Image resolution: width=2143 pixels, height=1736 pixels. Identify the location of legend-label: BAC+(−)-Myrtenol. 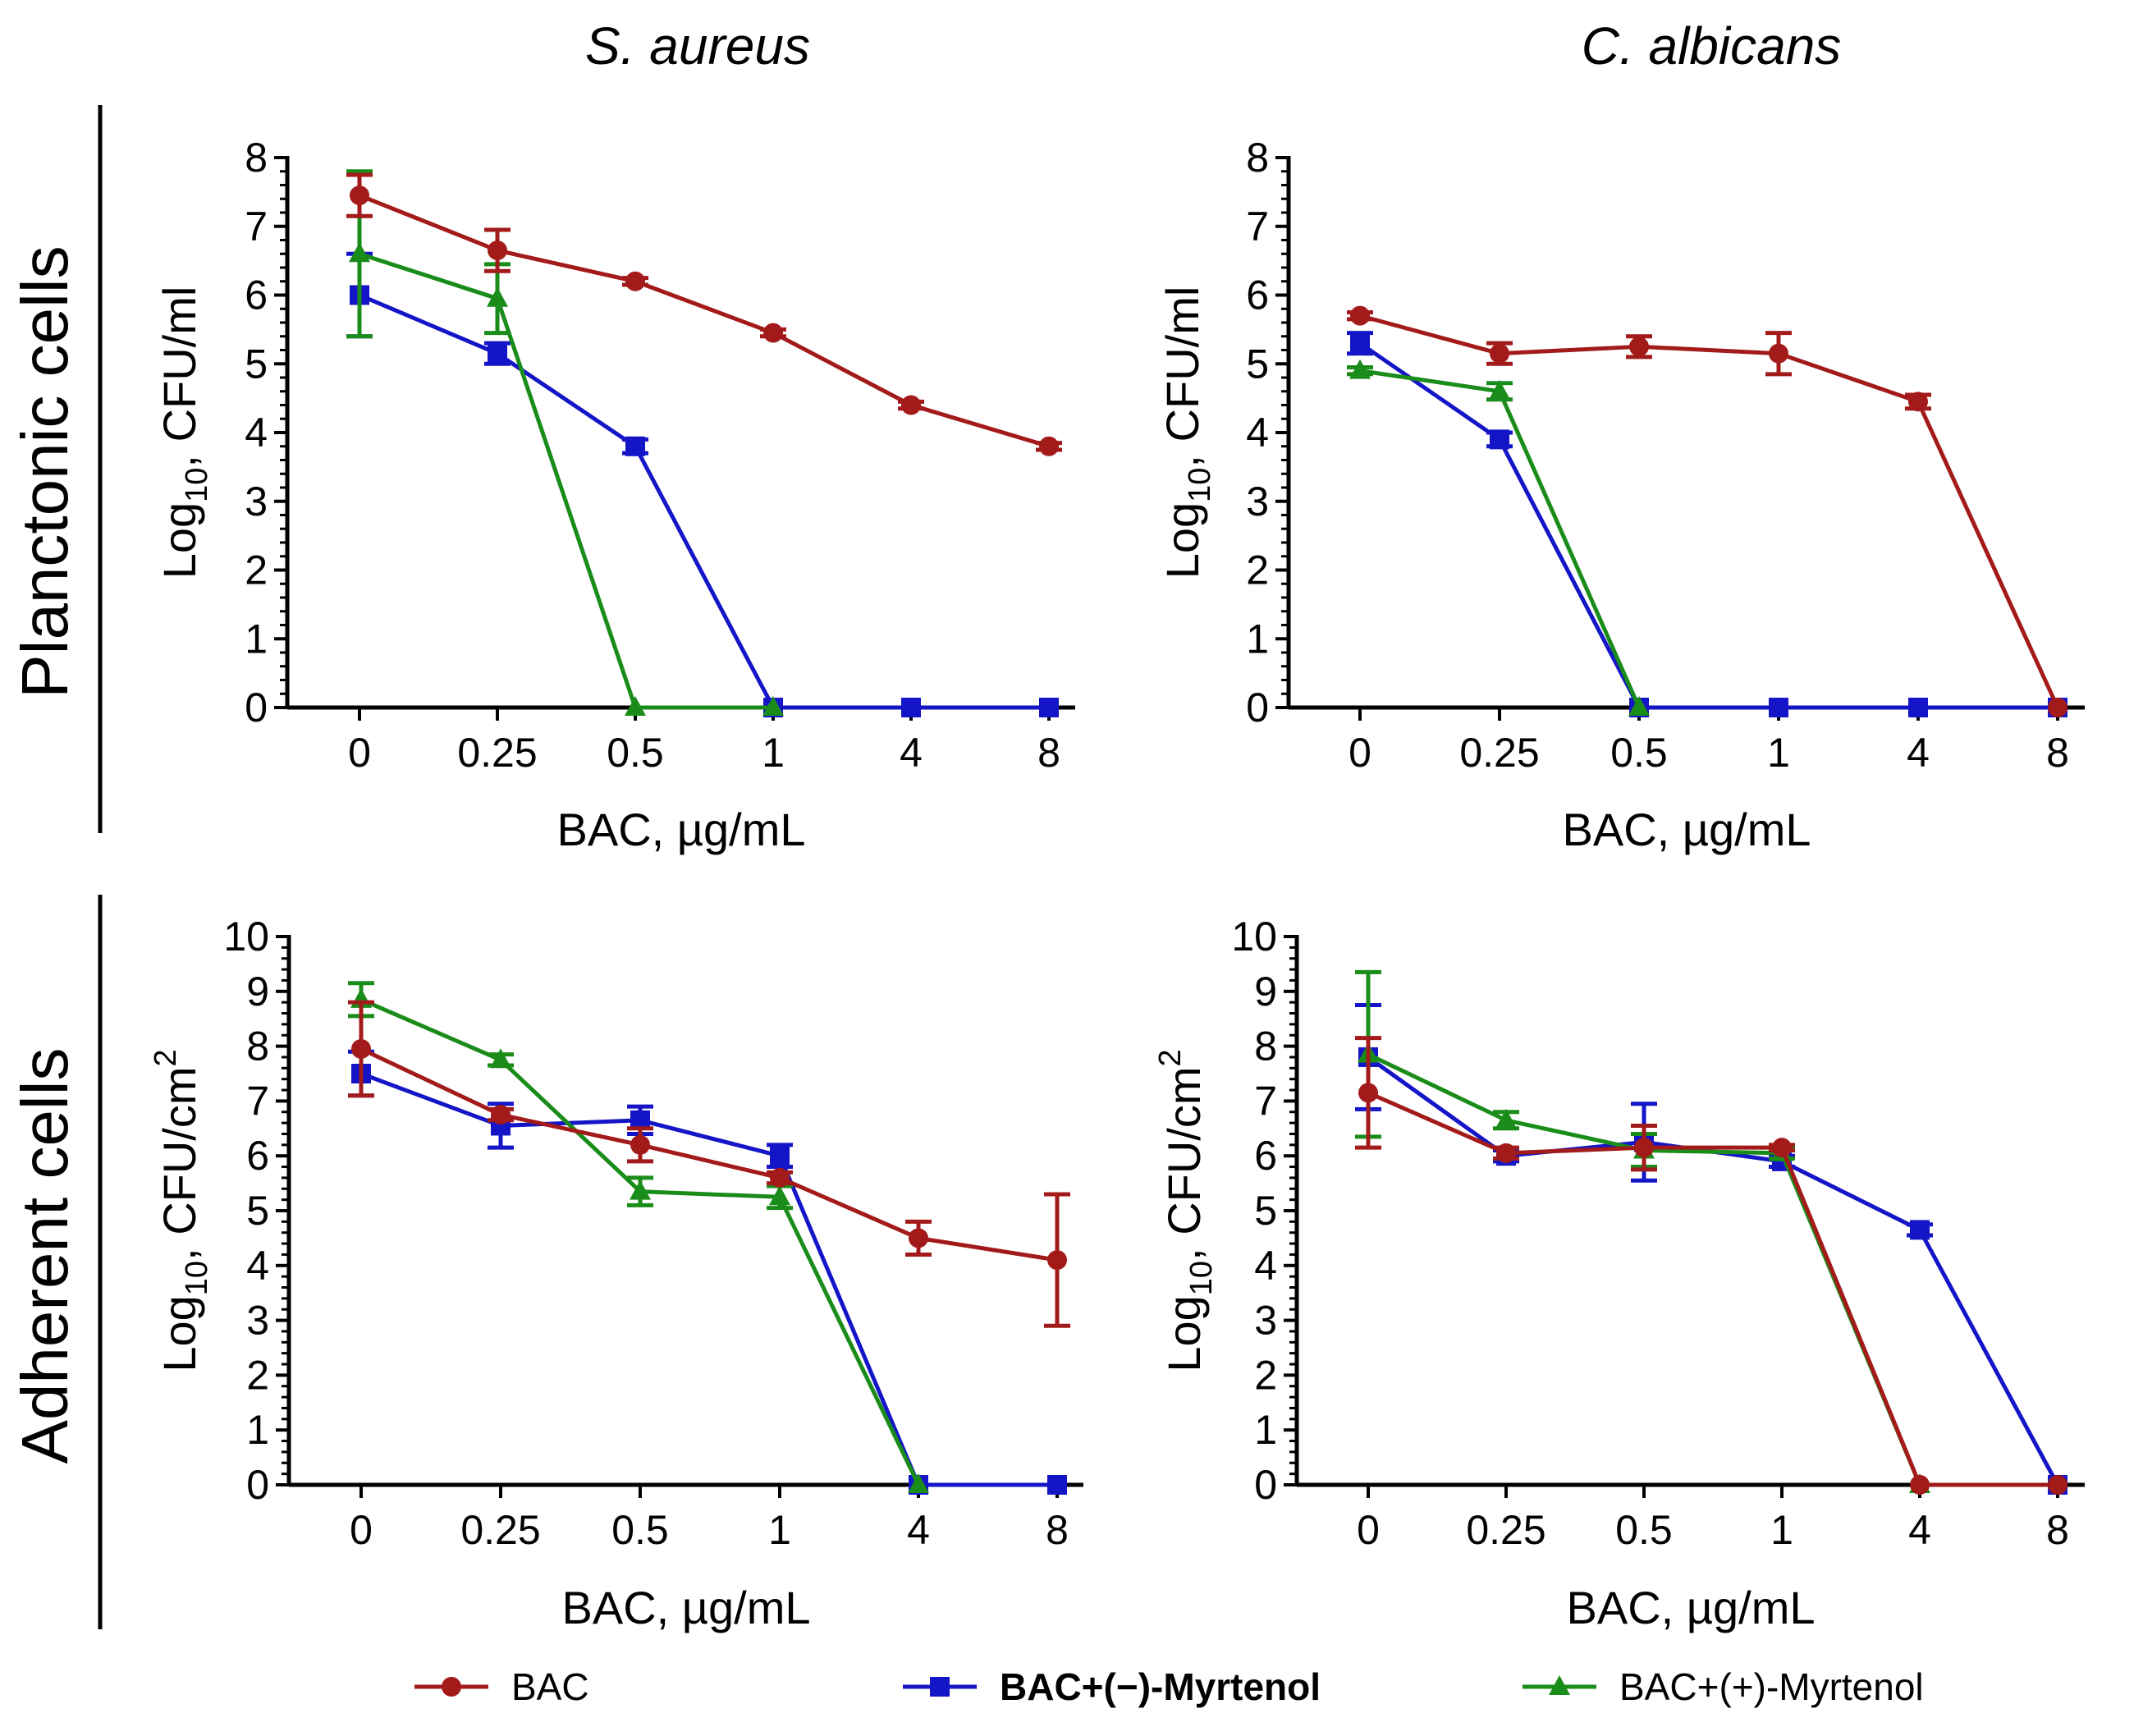
(1160, 1686).